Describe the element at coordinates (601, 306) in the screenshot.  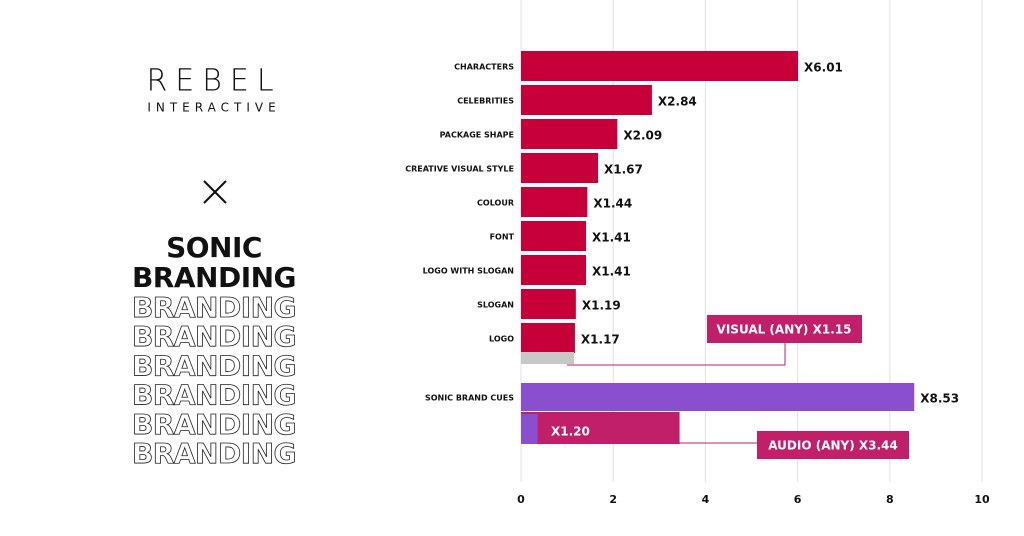
I see `value-label: X1.19` at that location.